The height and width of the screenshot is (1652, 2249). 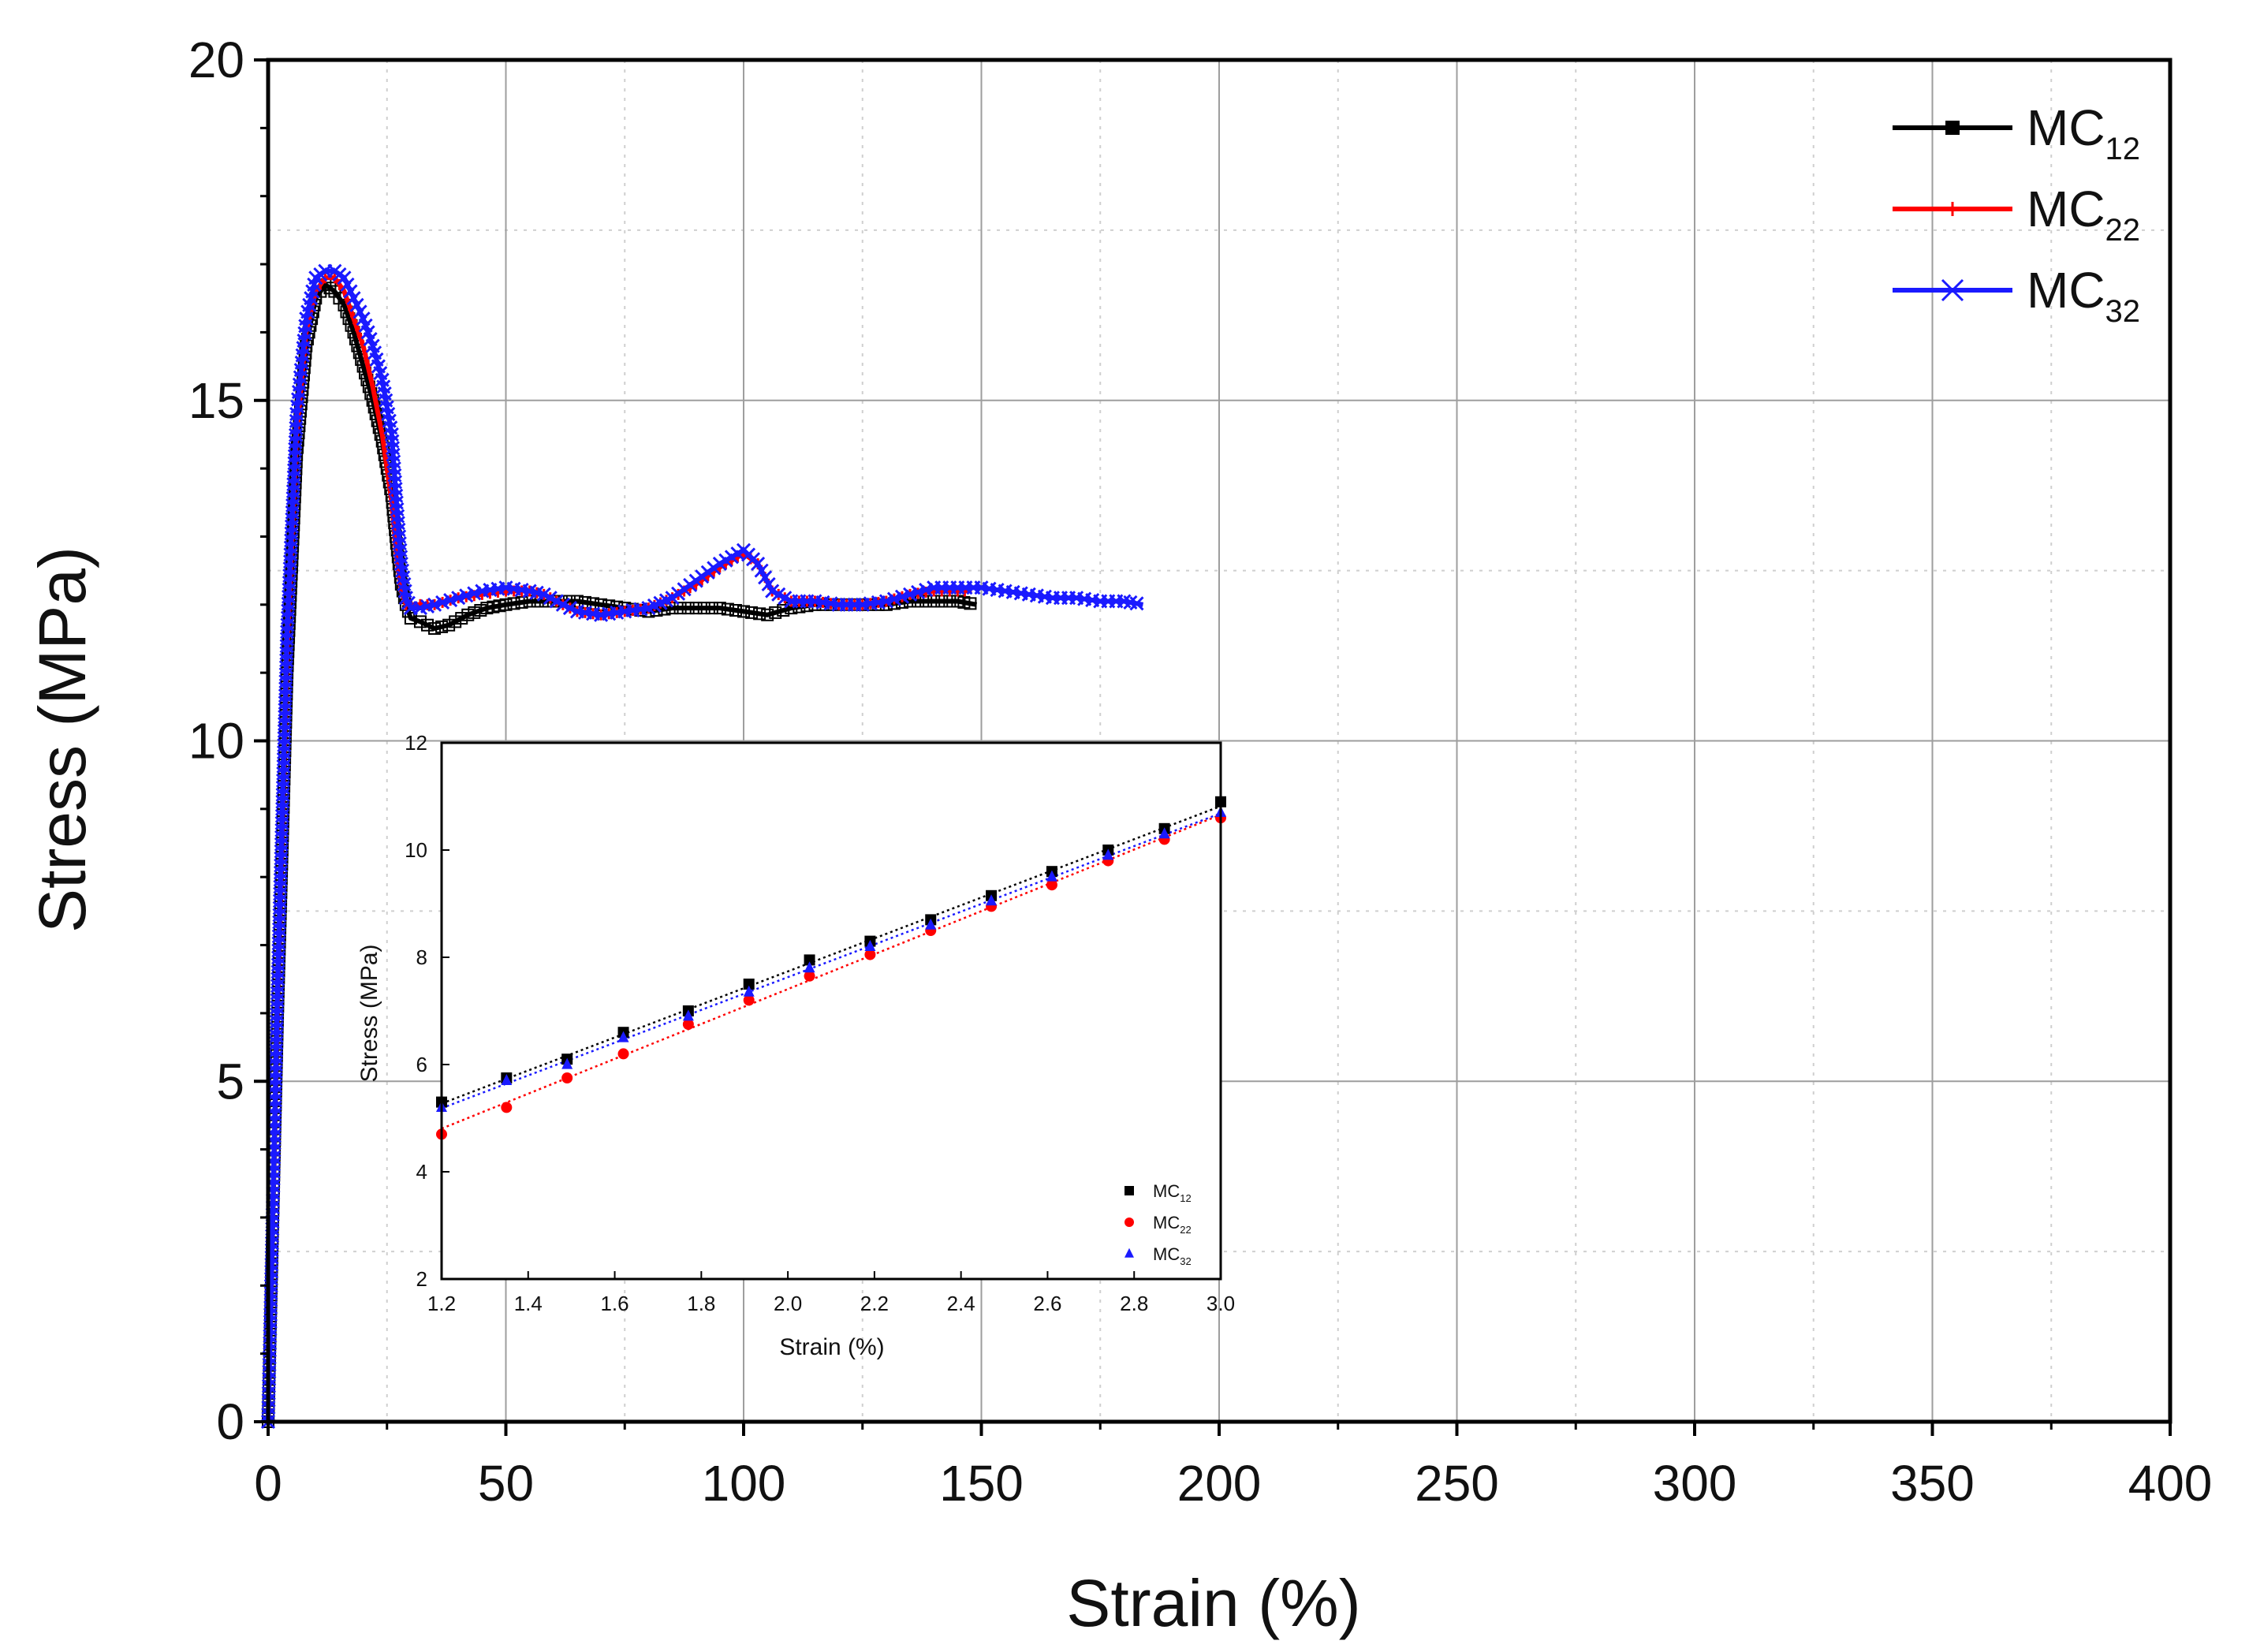 I want to click on inset-y-tick-label: 2, so click(x=421, y=1279).